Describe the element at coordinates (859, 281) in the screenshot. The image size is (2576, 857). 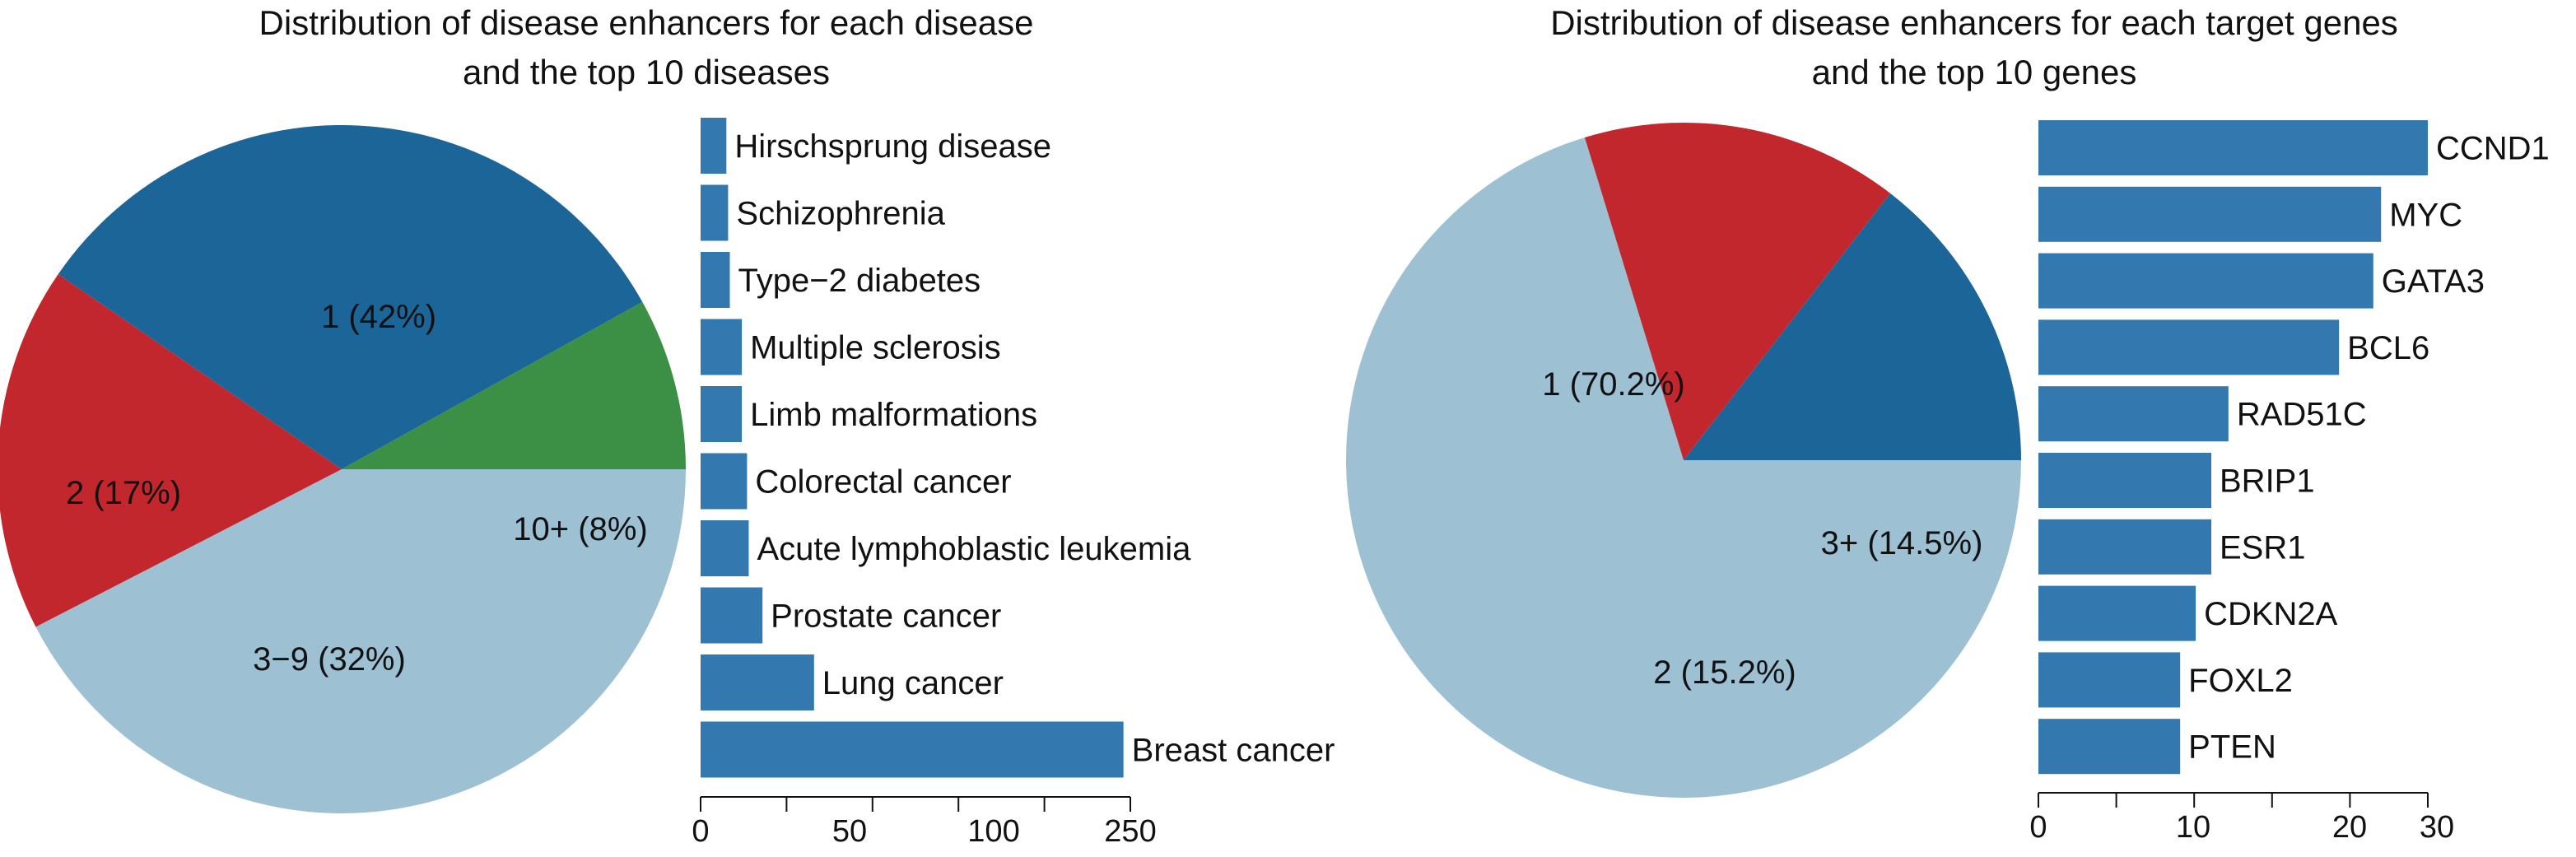
I see `disease-category-label: Type−2 diabetes` at that location.